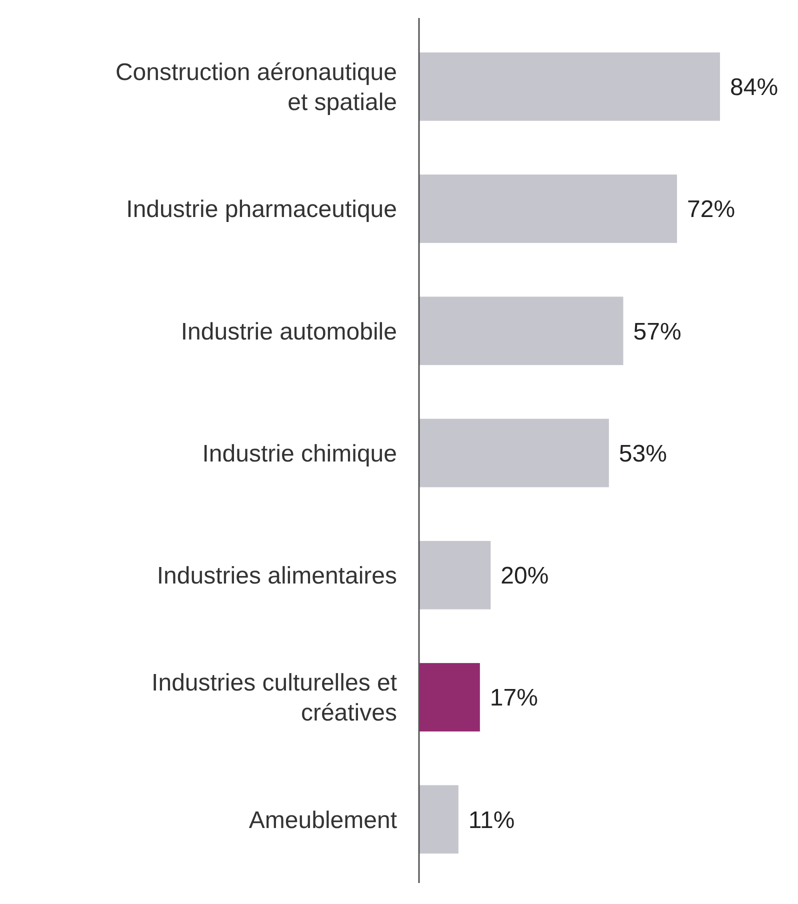 The width and height of the screenshot is (798, 904). Describe the element at coordinates (323, 820) in the screenshot. I see `y-tick-label: Ameublement` at that location.